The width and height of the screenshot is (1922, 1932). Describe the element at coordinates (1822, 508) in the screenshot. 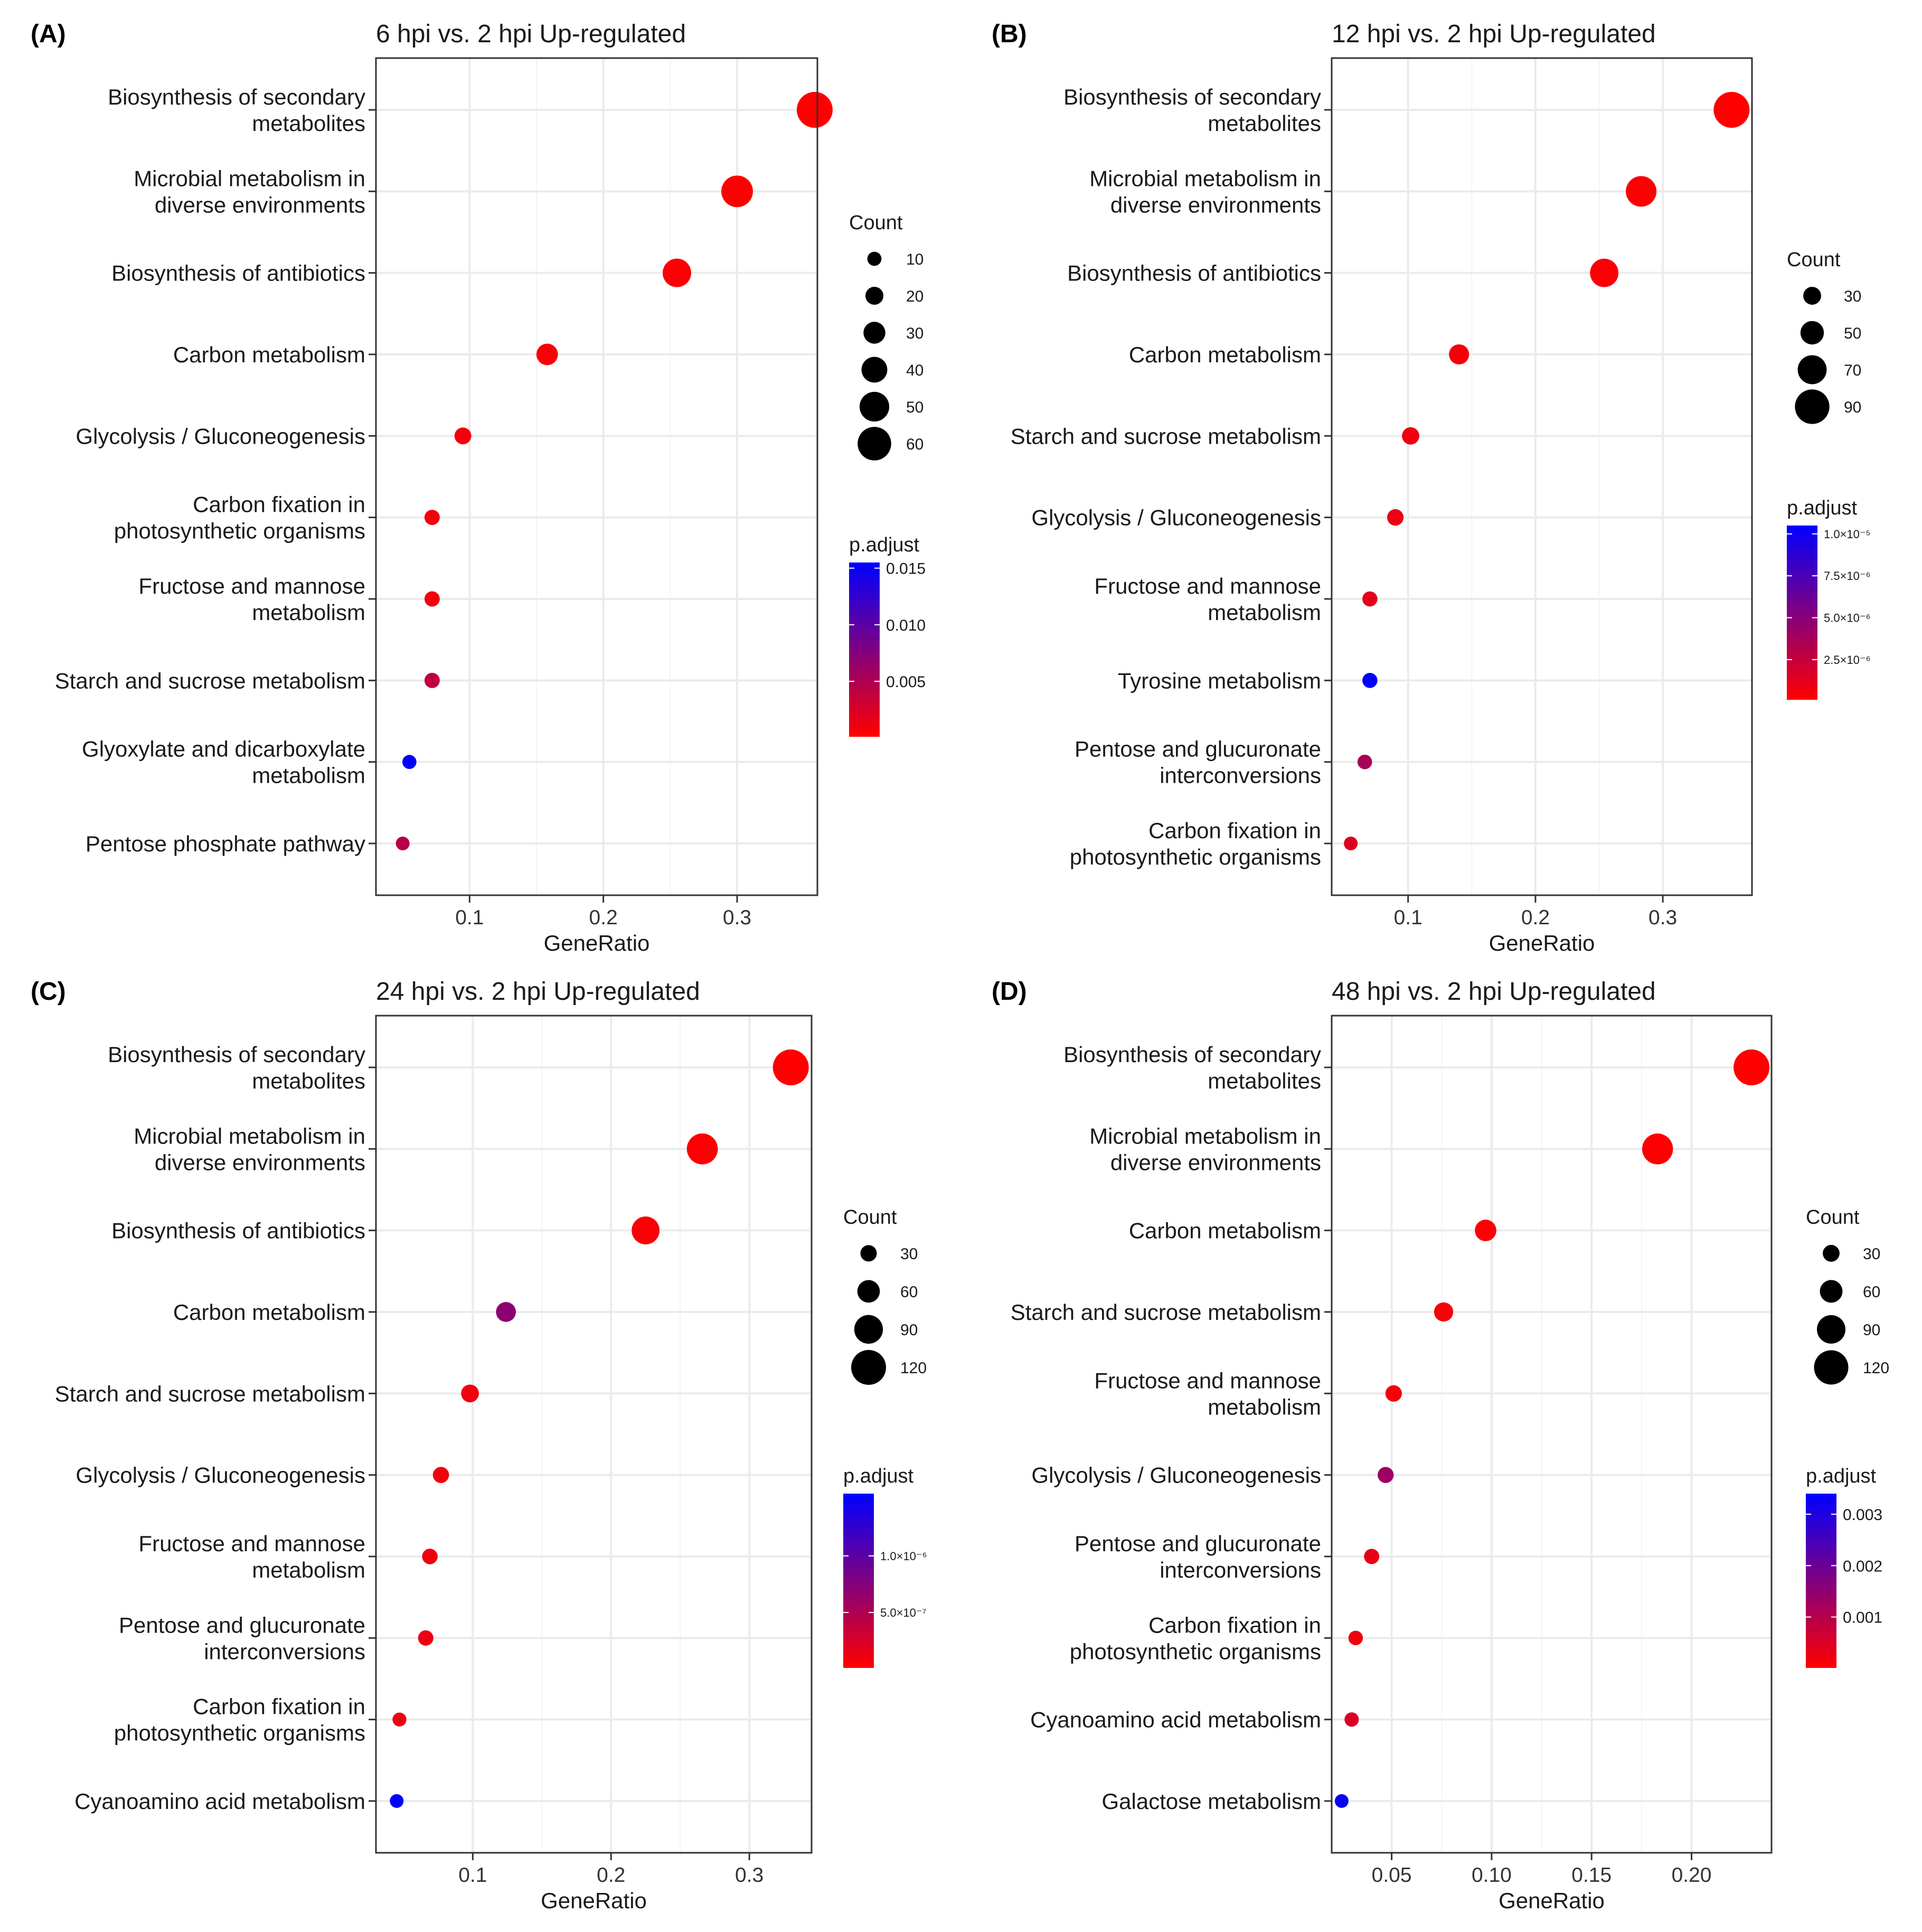

I see `color-legend-title: p.adjust` at that location.